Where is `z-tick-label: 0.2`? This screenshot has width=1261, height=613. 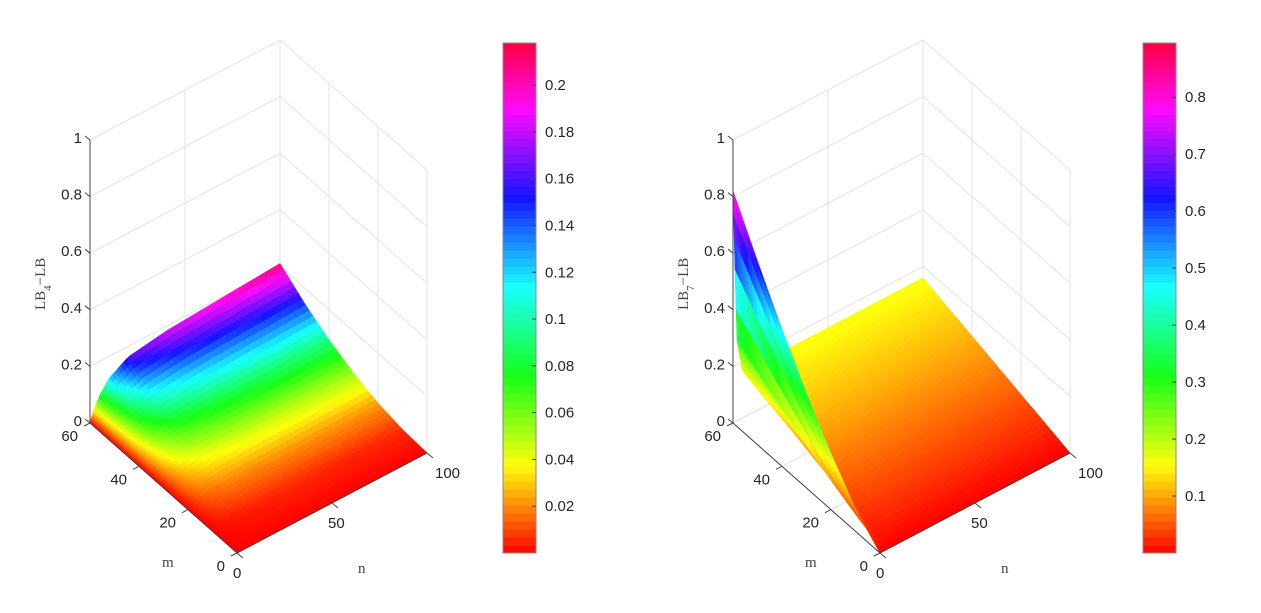
z-tick-label: 0.2 is located at coordinates (714, 364).